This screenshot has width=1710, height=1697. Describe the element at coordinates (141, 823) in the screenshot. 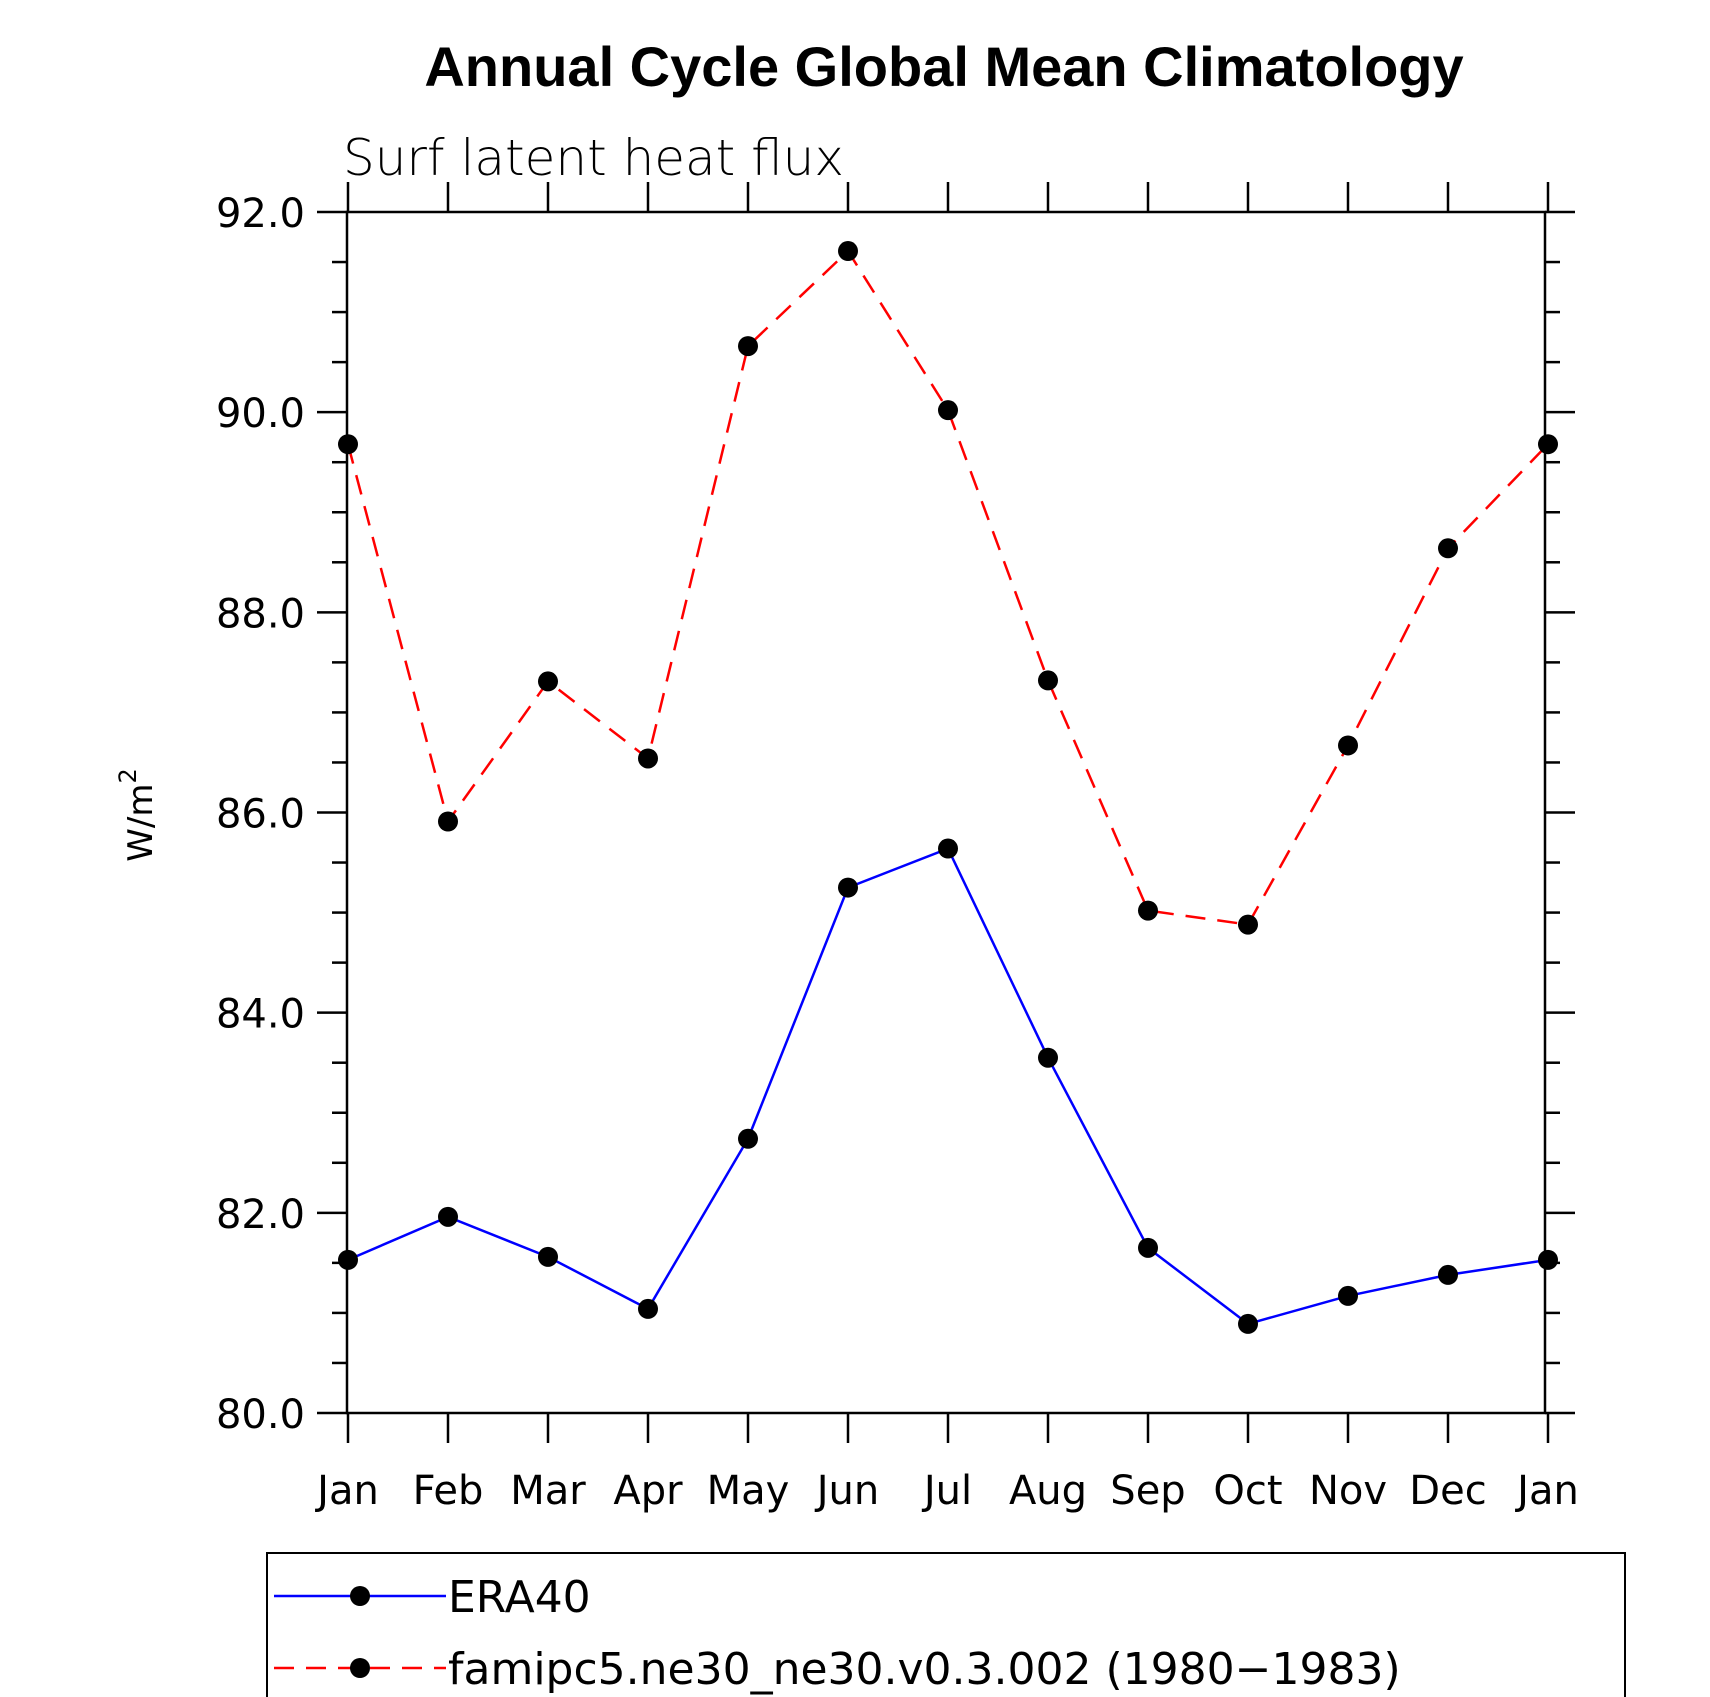

I see `y-axis-label-unit: W/m` at that location.